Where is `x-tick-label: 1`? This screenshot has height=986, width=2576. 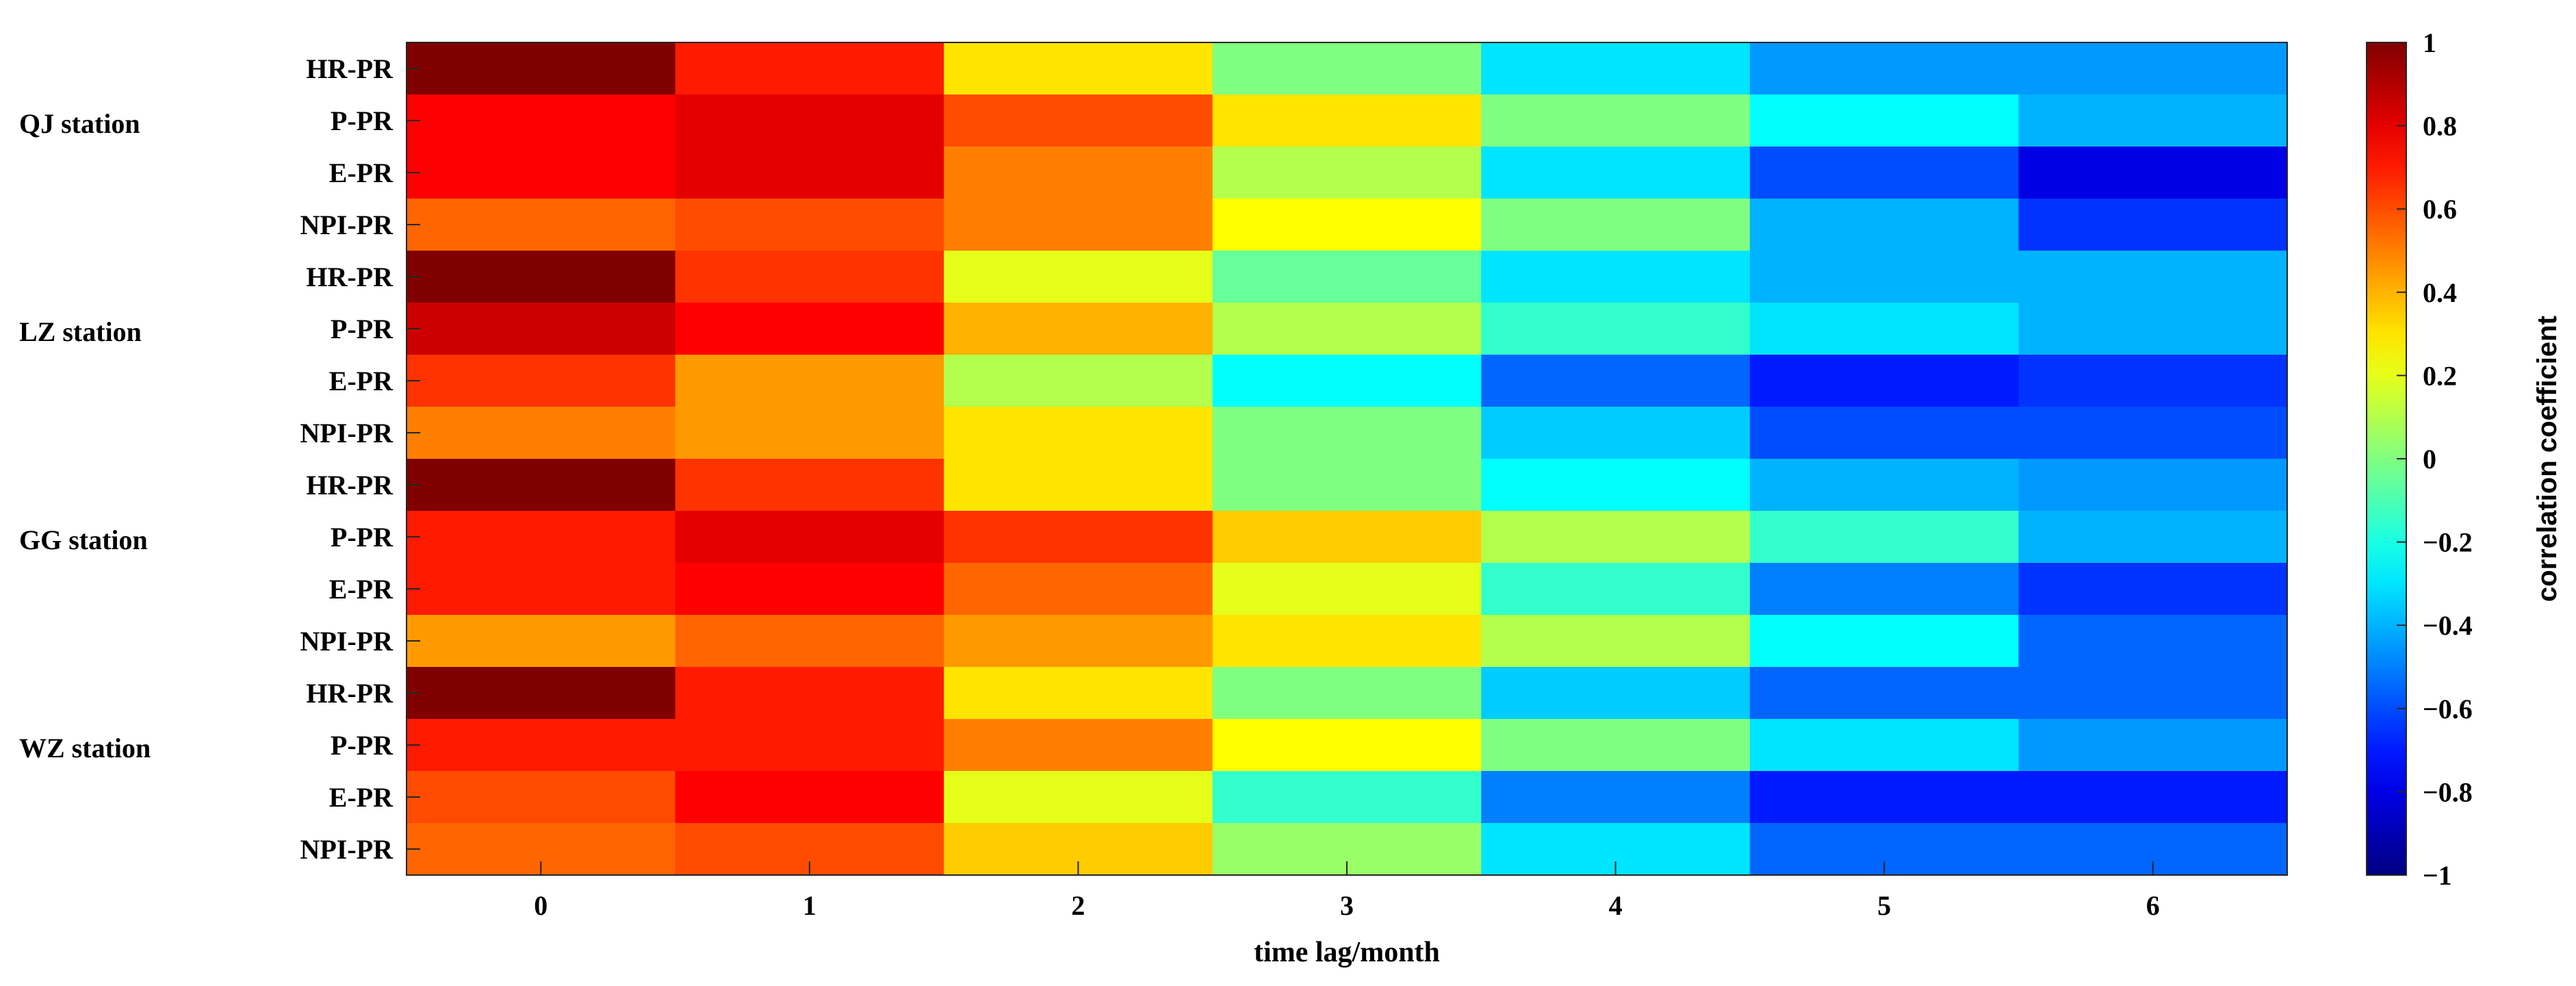
x-tick-label: 1 is located at coordinates (809, 905).